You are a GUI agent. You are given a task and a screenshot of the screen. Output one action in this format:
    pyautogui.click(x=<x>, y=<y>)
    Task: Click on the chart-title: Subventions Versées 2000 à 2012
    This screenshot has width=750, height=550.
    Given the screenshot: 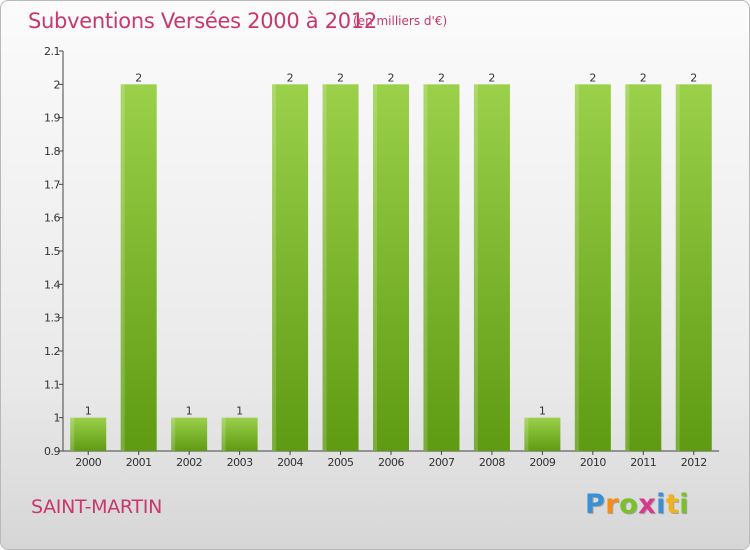 What is the action you would take?
    pyautogui.click(x=202, y=21)
    